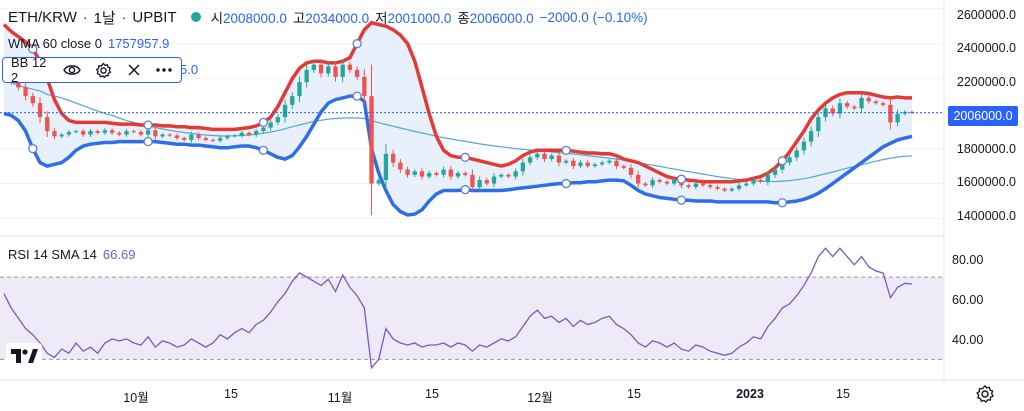 The image size is (1024, 411). I want to click on rsi-tick: 60.00, so click(968, 300).